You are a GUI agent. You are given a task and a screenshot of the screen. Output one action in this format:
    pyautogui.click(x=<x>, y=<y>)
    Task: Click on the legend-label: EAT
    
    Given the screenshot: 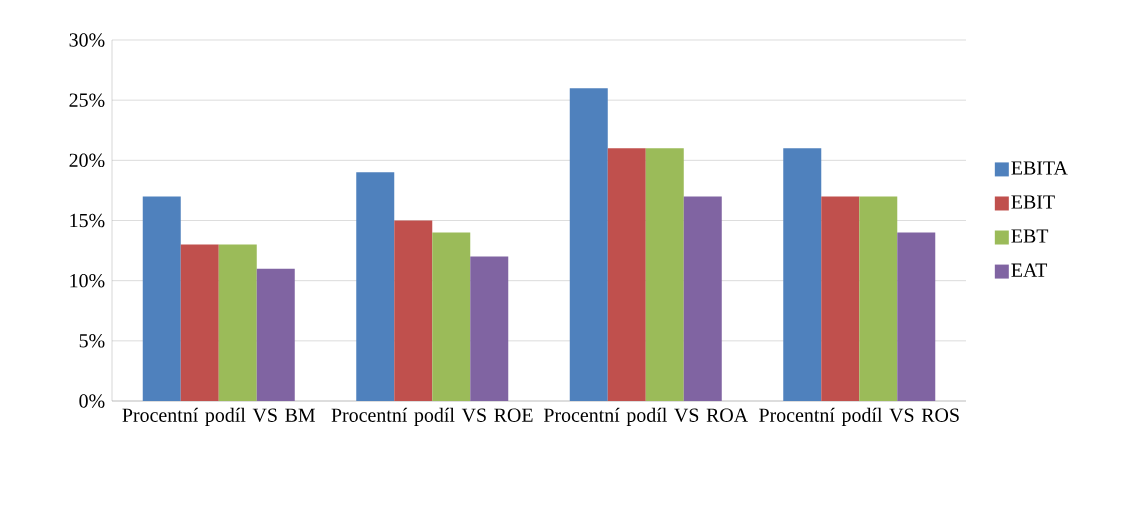 What is the action you would take?
    pyautogui.click(x=1029, y=270)
    